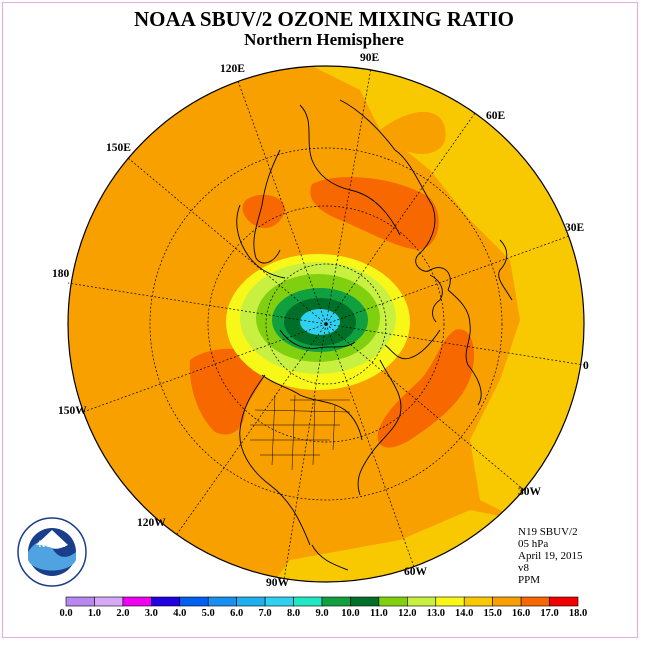  Describe the element at coordinates (324, 19) in the screenshot. I see `map-title: NOAA SBUV/2 OZONE MIXING RATIO` at that location.